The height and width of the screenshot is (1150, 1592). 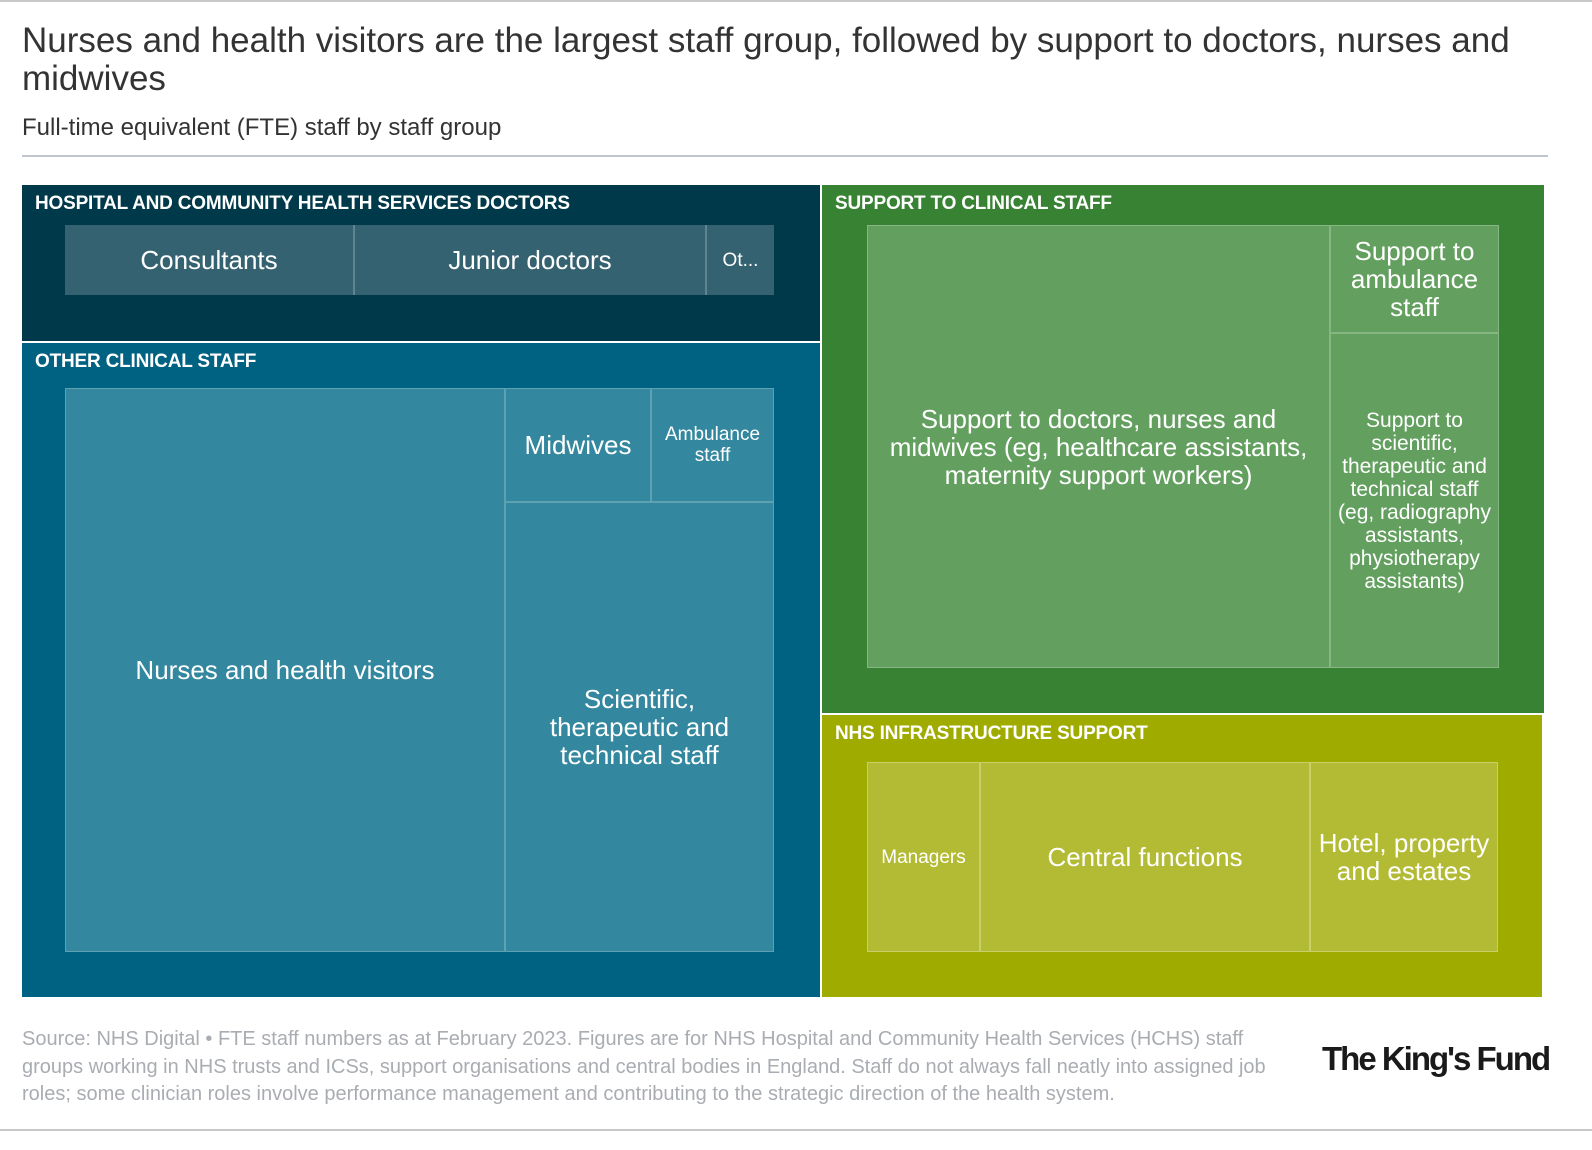 I want to click on divider, so click(x=785, y=156).